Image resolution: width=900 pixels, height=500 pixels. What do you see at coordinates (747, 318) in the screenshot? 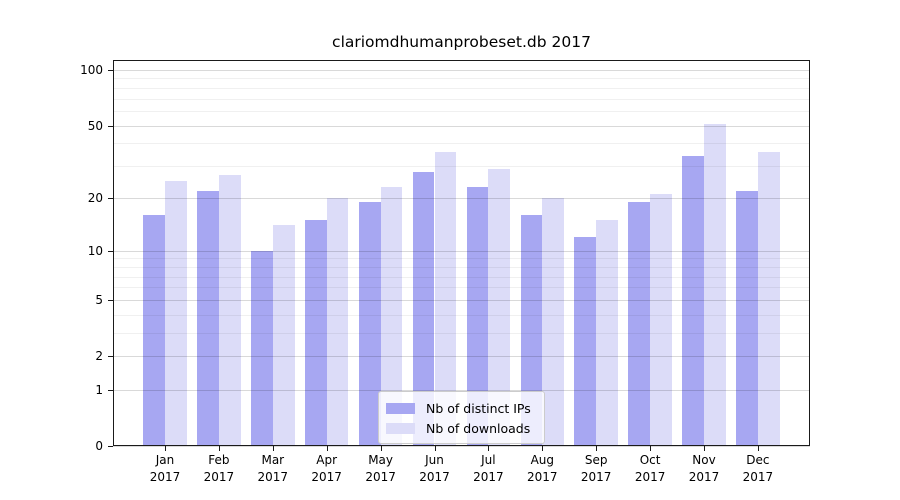
I see `bar-ips-dec` at bounding box center [747, 318].